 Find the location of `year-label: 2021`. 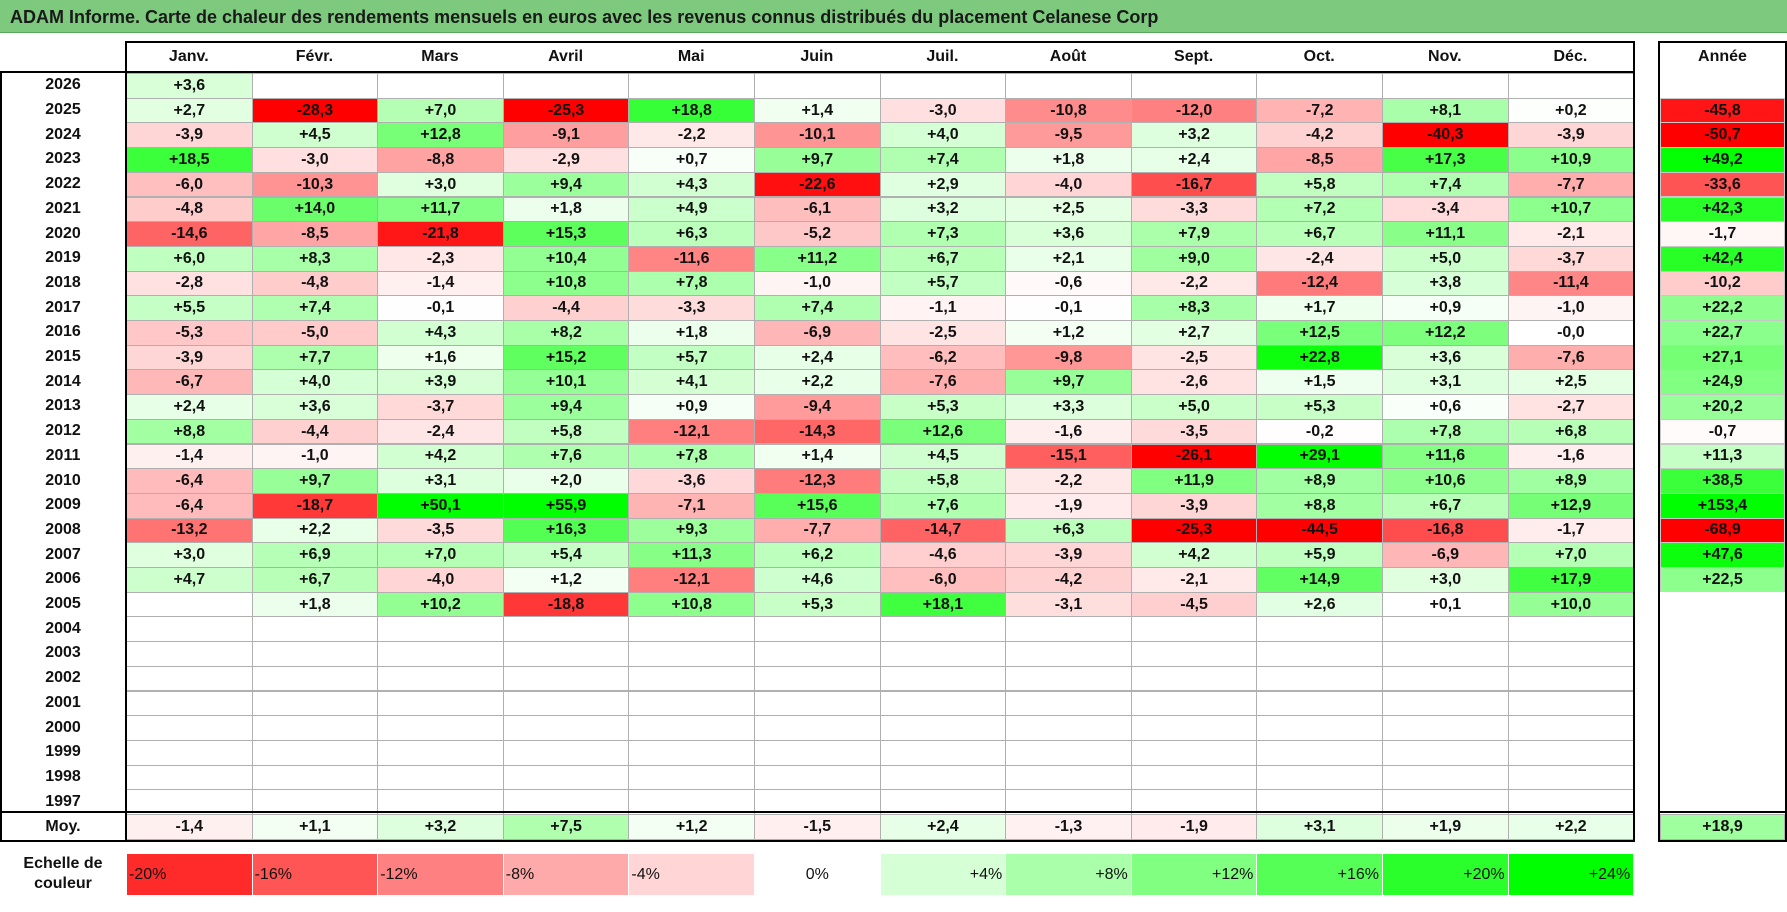

year-label: 2021 is located at coordinates (63, 208).